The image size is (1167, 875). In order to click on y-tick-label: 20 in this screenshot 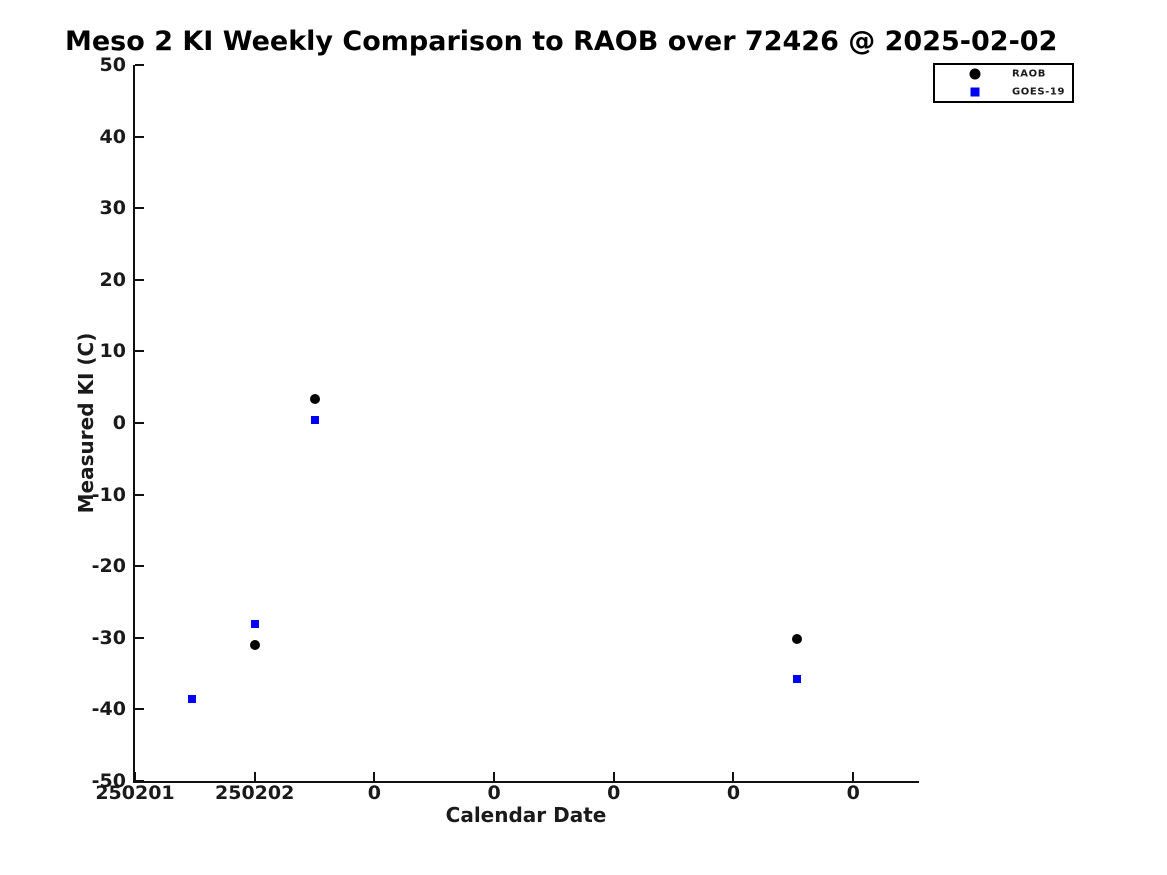, I will do `click(112, 279)`.